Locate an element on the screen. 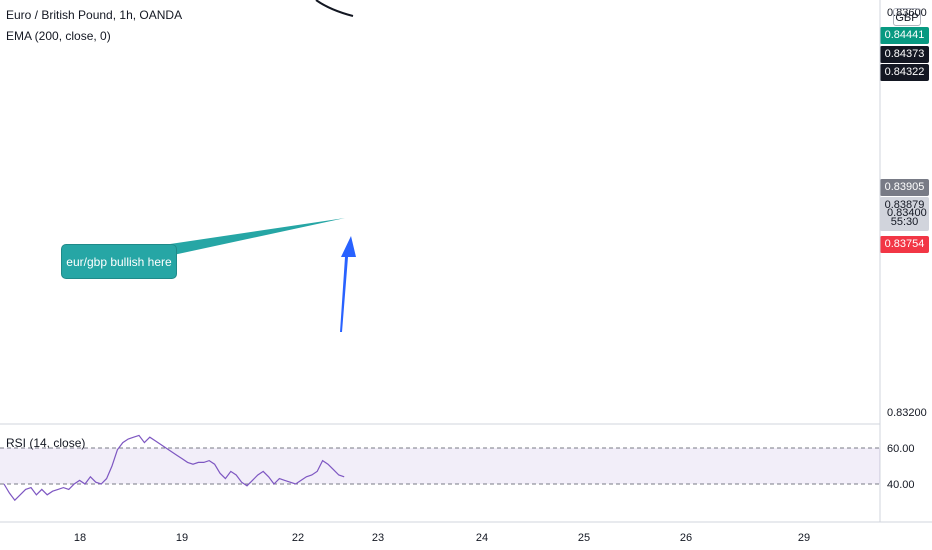  price-tag-target: 0.84441 is located at coordinates (904, 35).